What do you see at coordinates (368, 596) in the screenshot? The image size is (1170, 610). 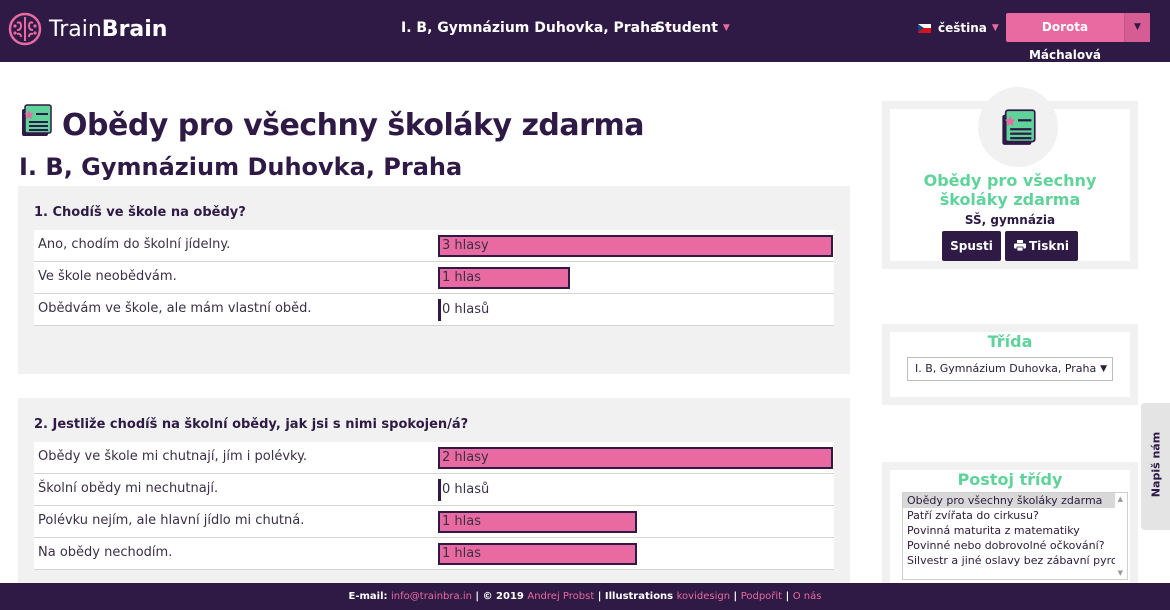 I see `footer-email-prefix: E-mail:` at bounding box center [368, 596].